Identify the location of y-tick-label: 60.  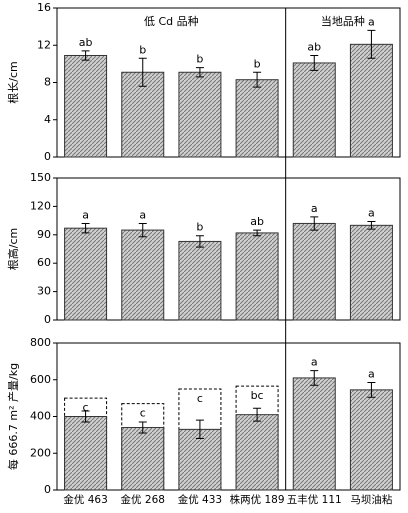
(44, 262).